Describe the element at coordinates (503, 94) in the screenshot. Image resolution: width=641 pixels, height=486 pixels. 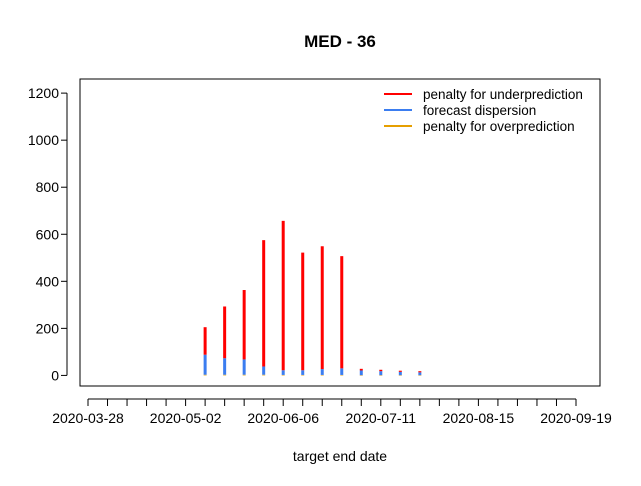
I see `legend-label: penalty for underprediction` at that location.